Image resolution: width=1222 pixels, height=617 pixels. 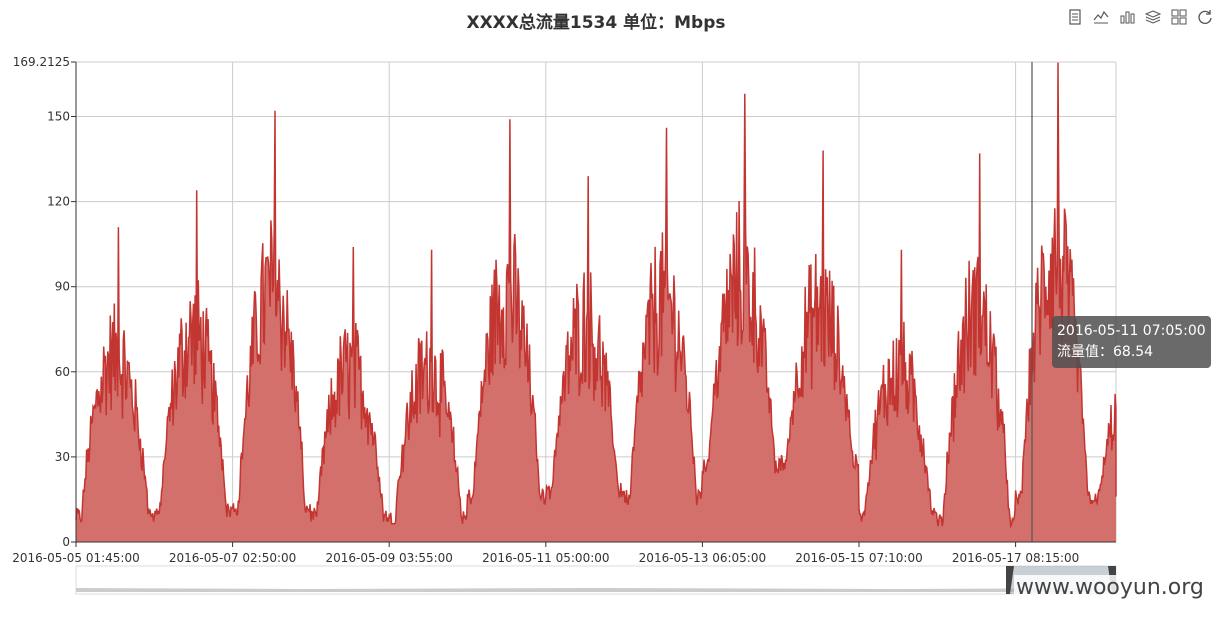 I want to click on x-tick-label: 2016-05-05 01:45:00, so click(x=75, y=558).